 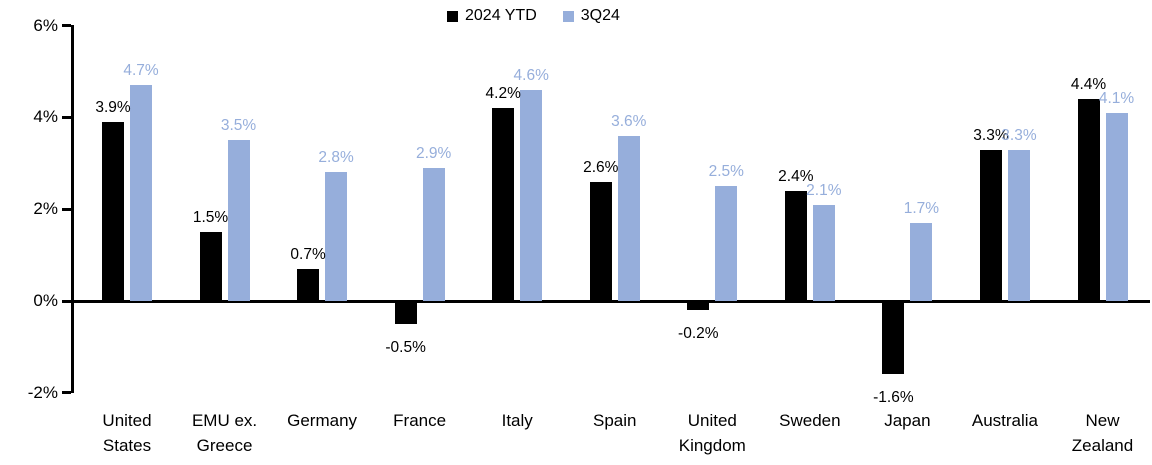 What do you see at coordinates (72, 209) in the screenshot?
I see `y-axis-spine` at bounding box center [72, 209].